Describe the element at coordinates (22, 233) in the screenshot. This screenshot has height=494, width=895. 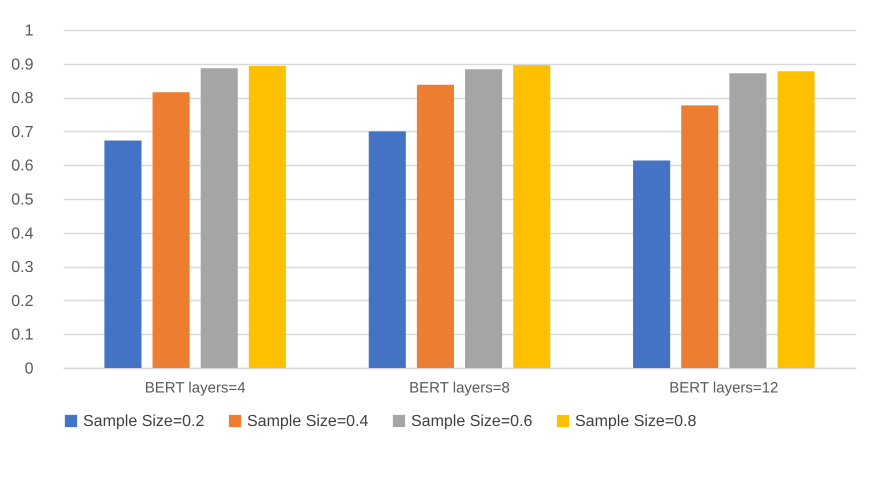
I see `y-tick-label: 0.4` at that location.